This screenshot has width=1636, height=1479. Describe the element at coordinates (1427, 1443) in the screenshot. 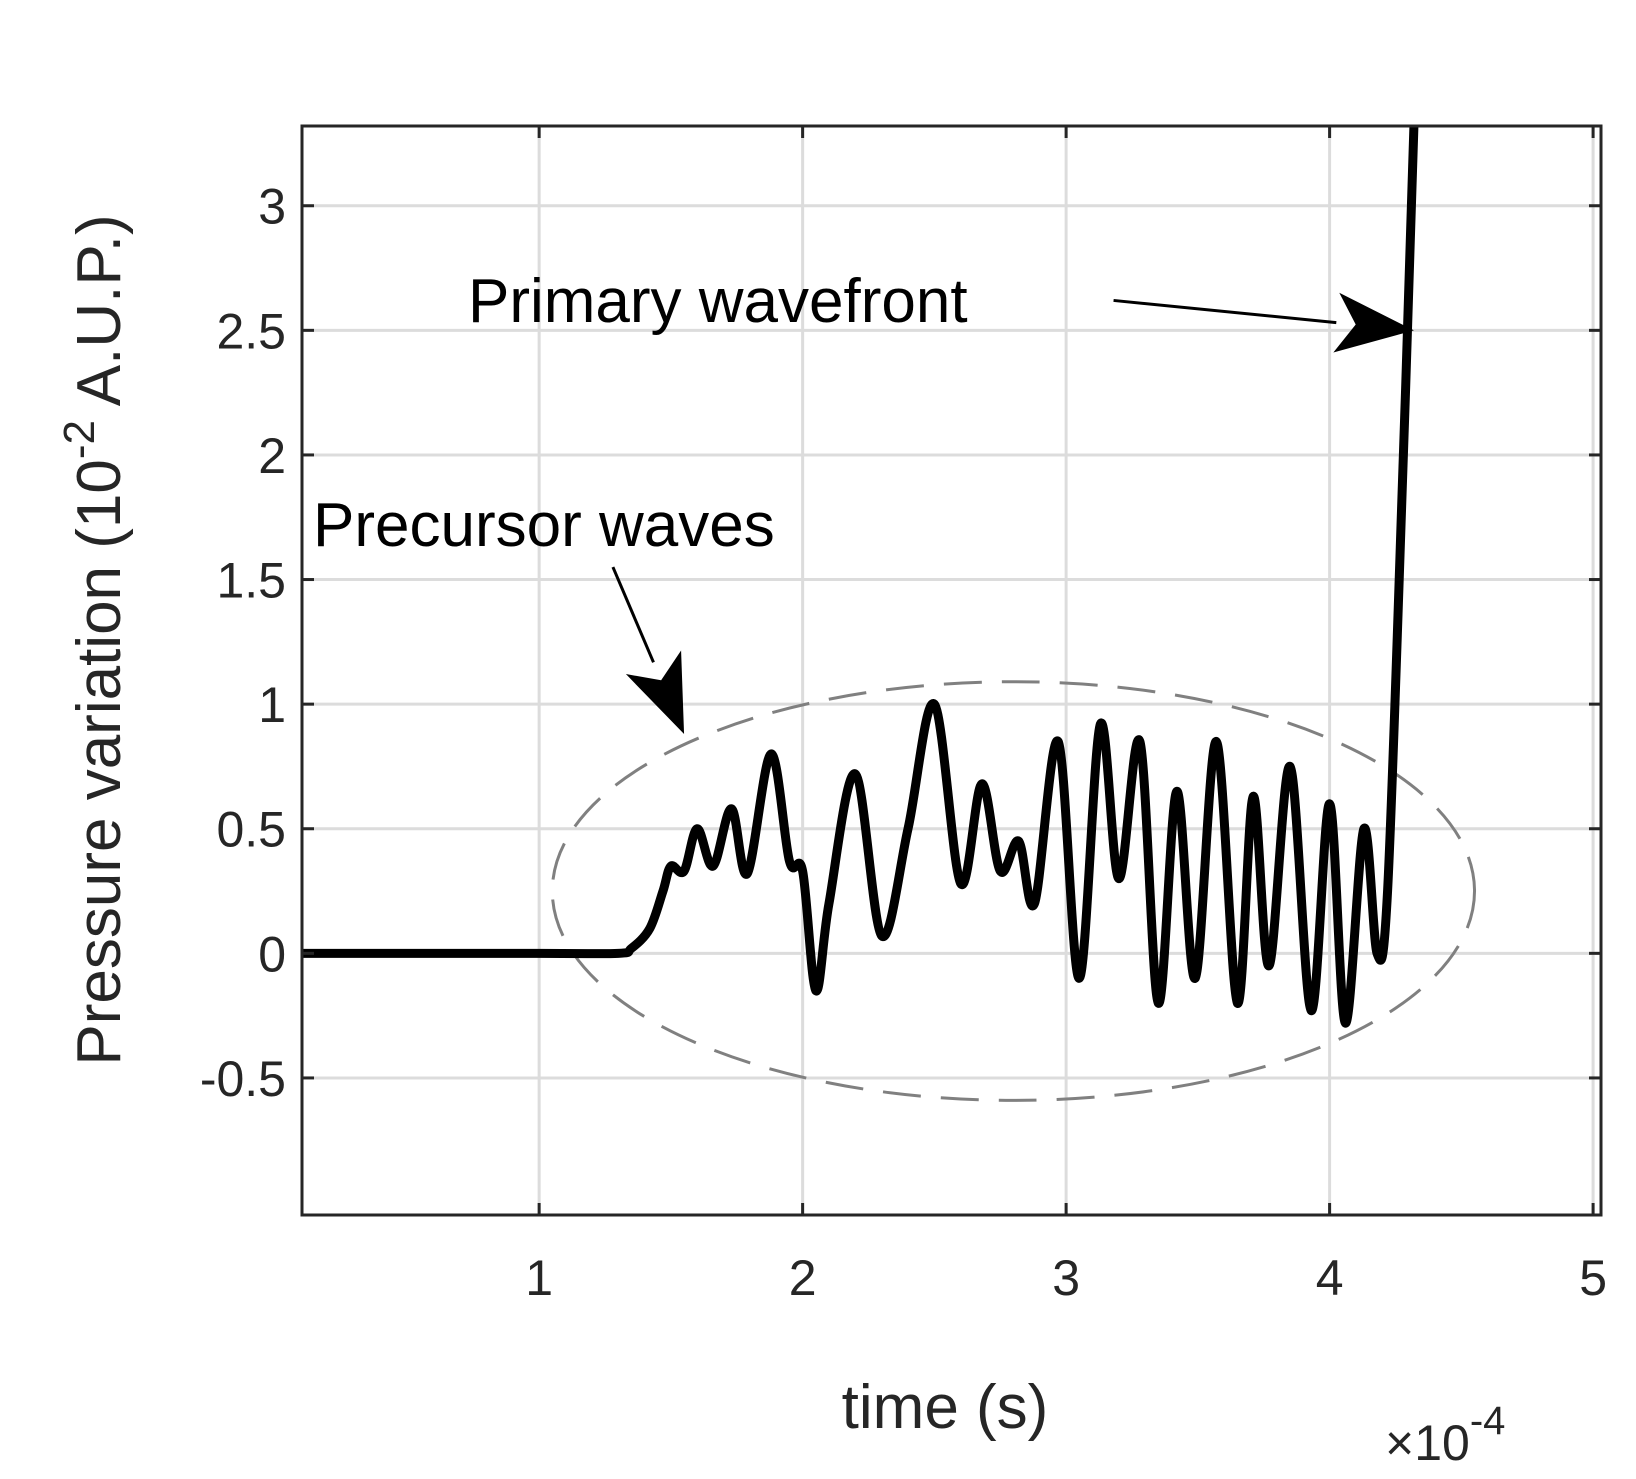

I see `x-multiplier-base: ×10` at that location.